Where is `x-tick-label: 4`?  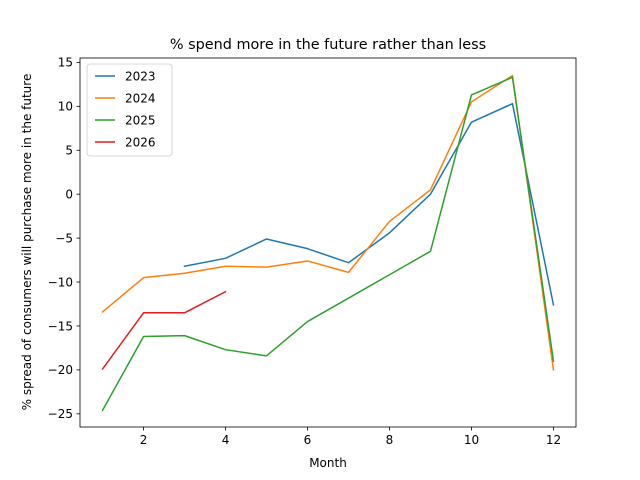 x-tick-label: 4 is located at coordinates (226, 440).